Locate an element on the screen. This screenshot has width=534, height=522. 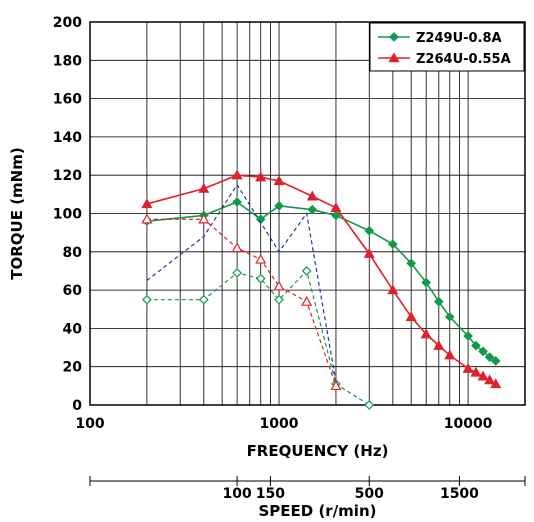
x-axis-title: FREQUENCY (Hz) is located at coordinates (318, 451).